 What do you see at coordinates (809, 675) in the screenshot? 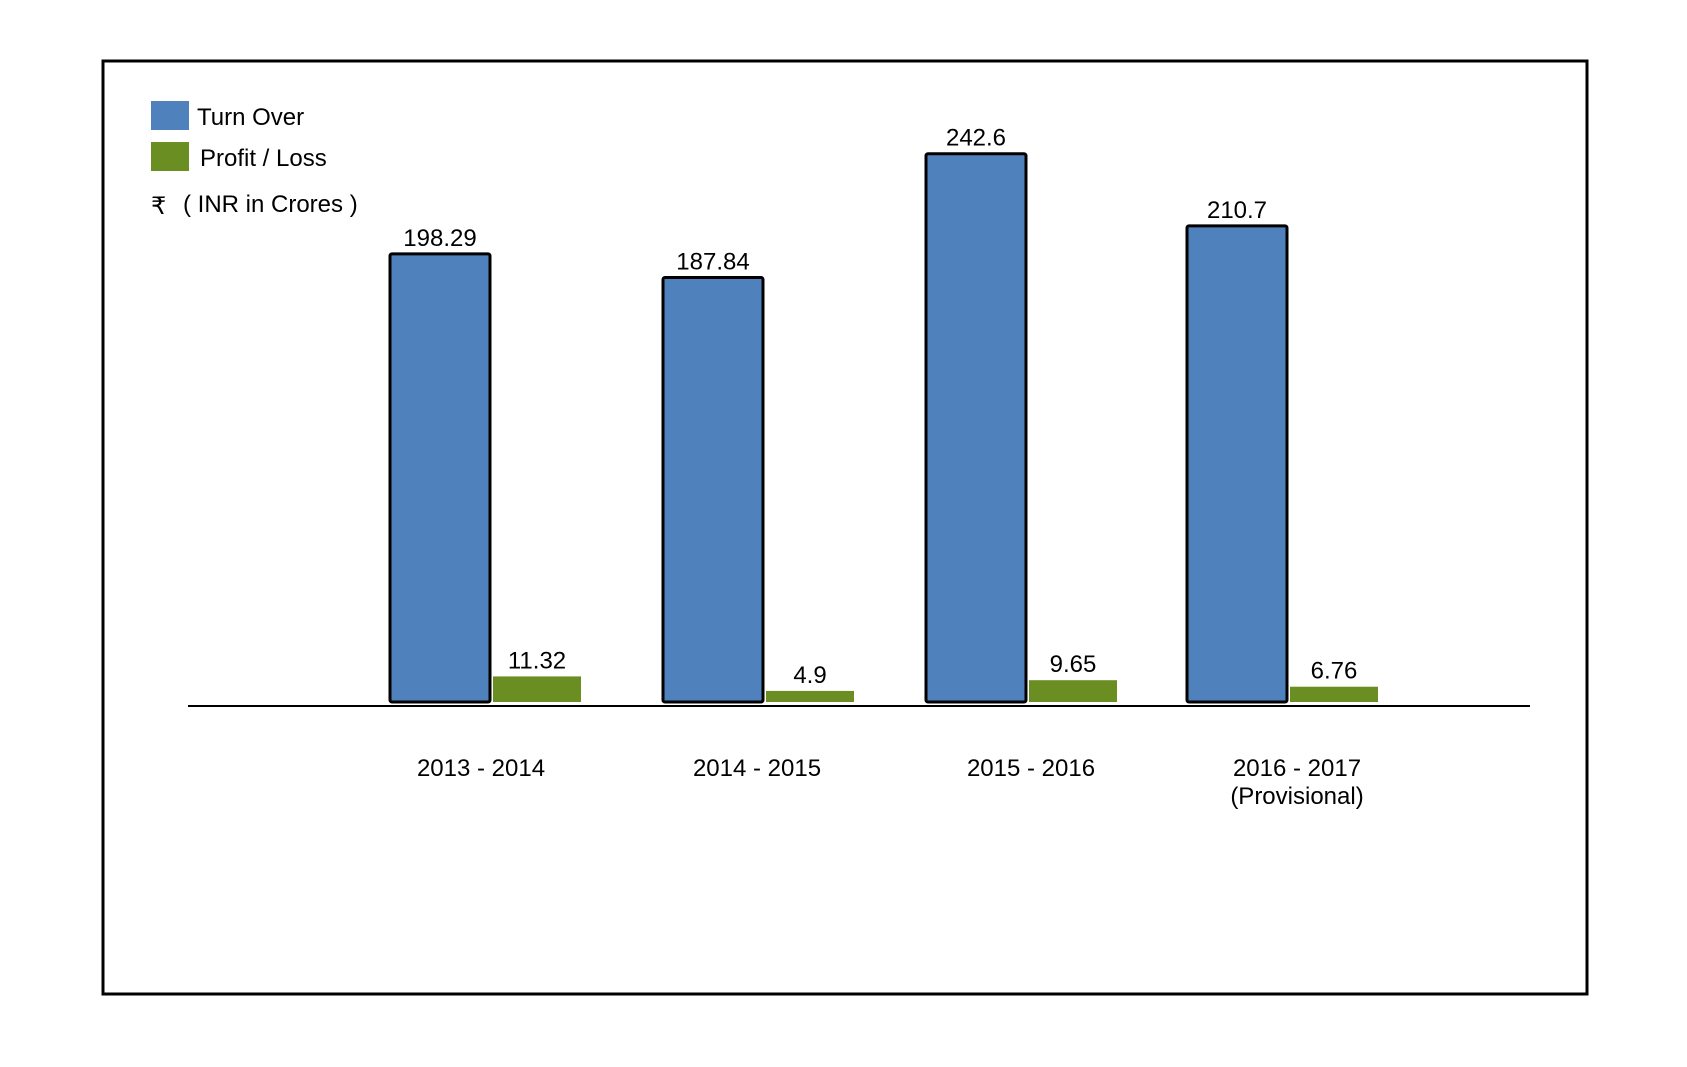
I see `data-label-profit-2014-2015: 4.9` at bounding box center [809, 675].